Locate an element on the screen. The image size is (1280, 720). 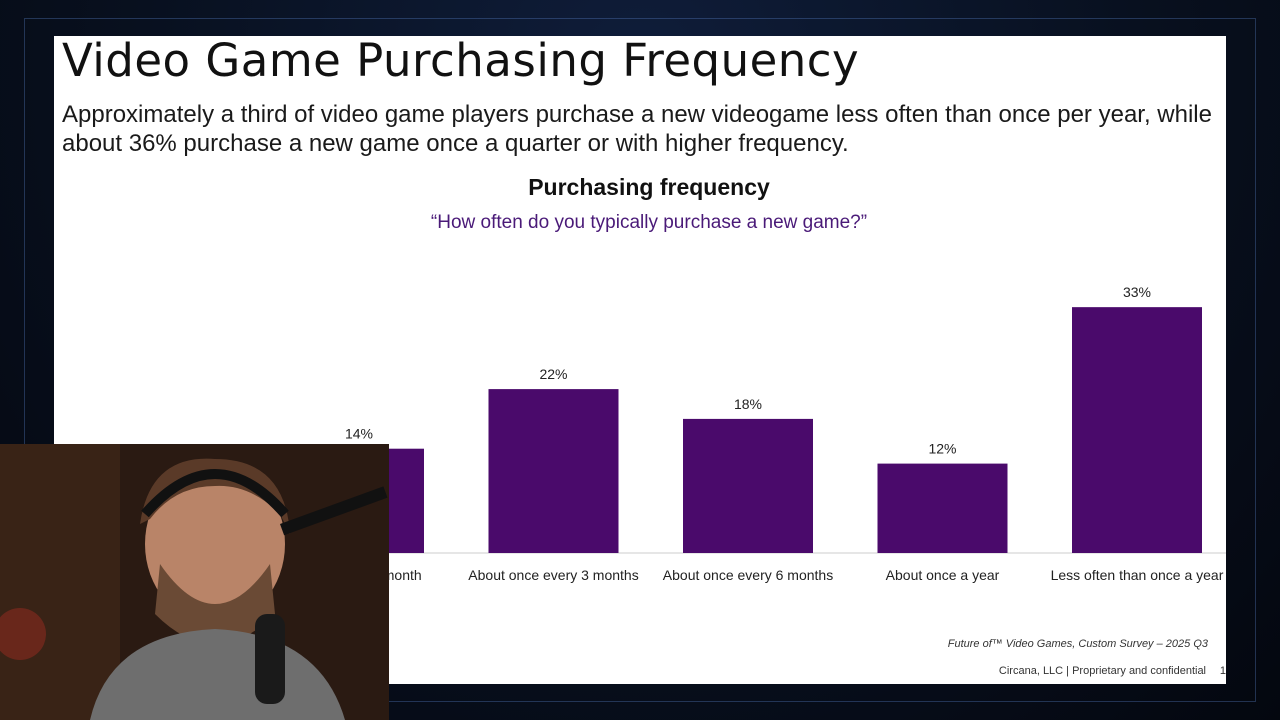
data-label-0: 14% is located at coordinates (359, 434).